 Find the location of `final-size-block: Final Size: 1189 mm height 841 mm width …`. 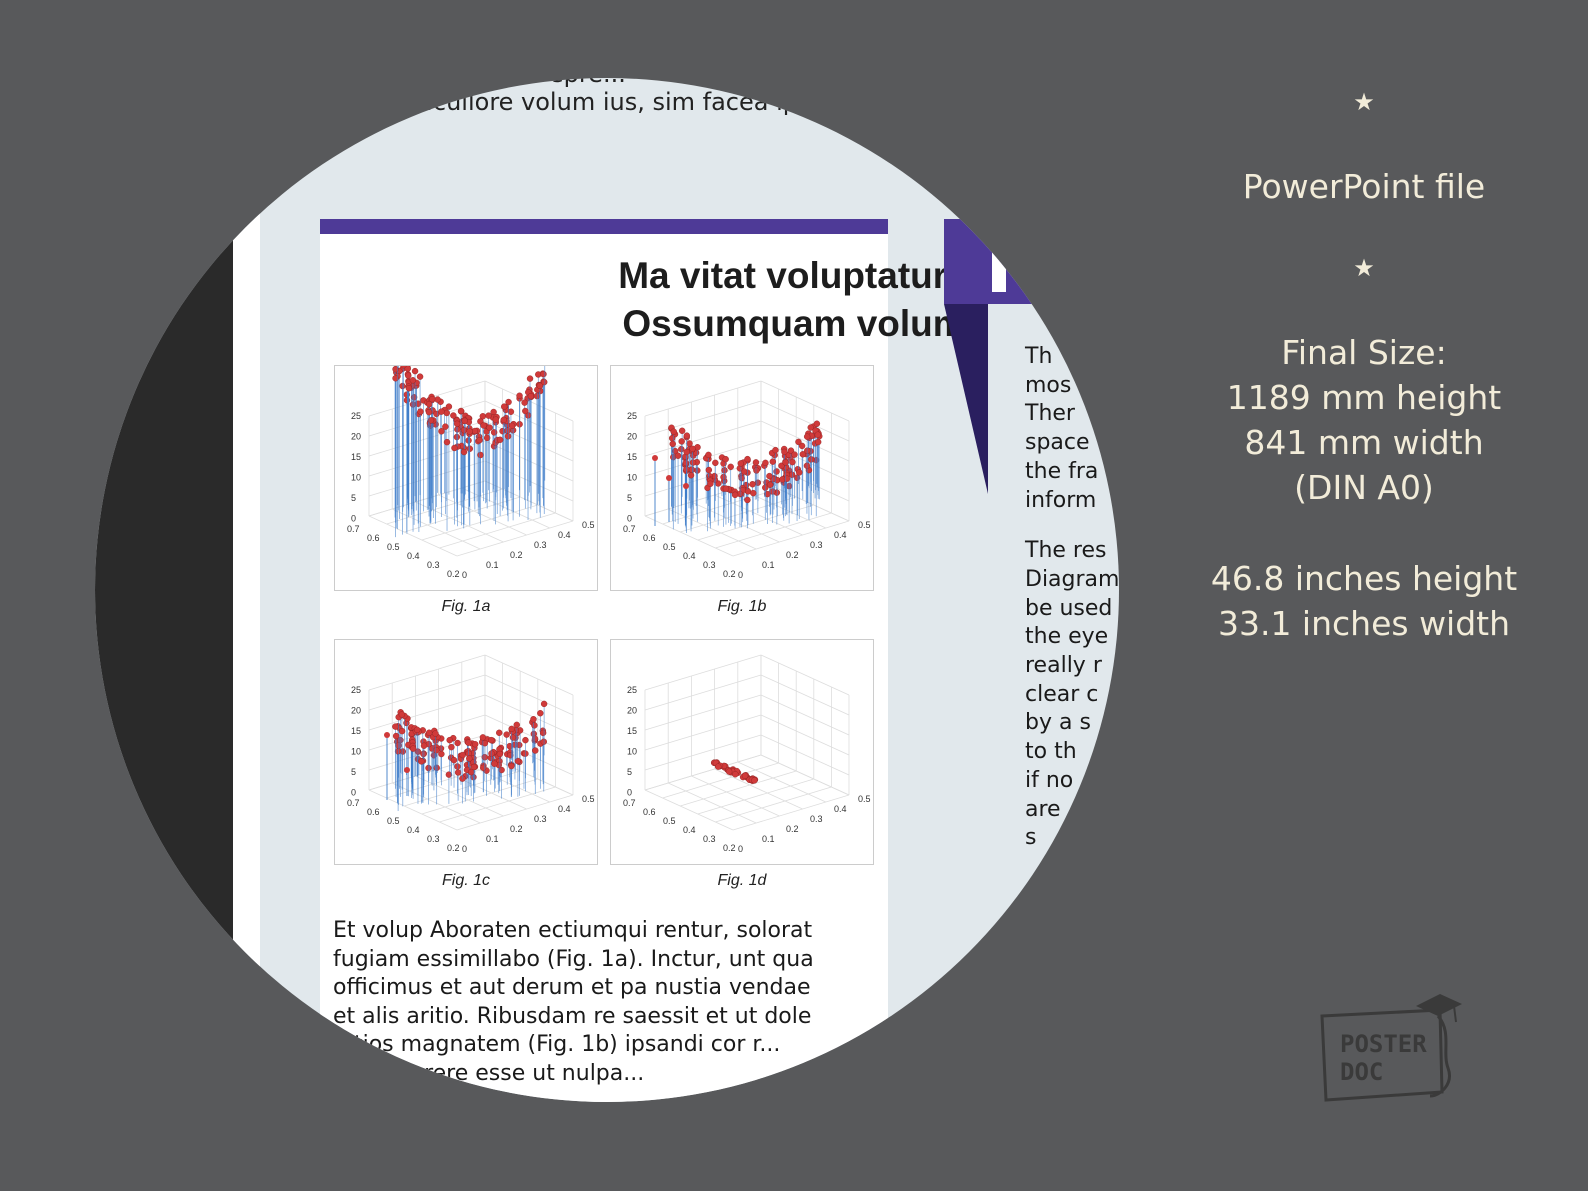

final-size-block: Final Size: 1189 mm height 841 mm width … is located at coordinates (1364, 420).